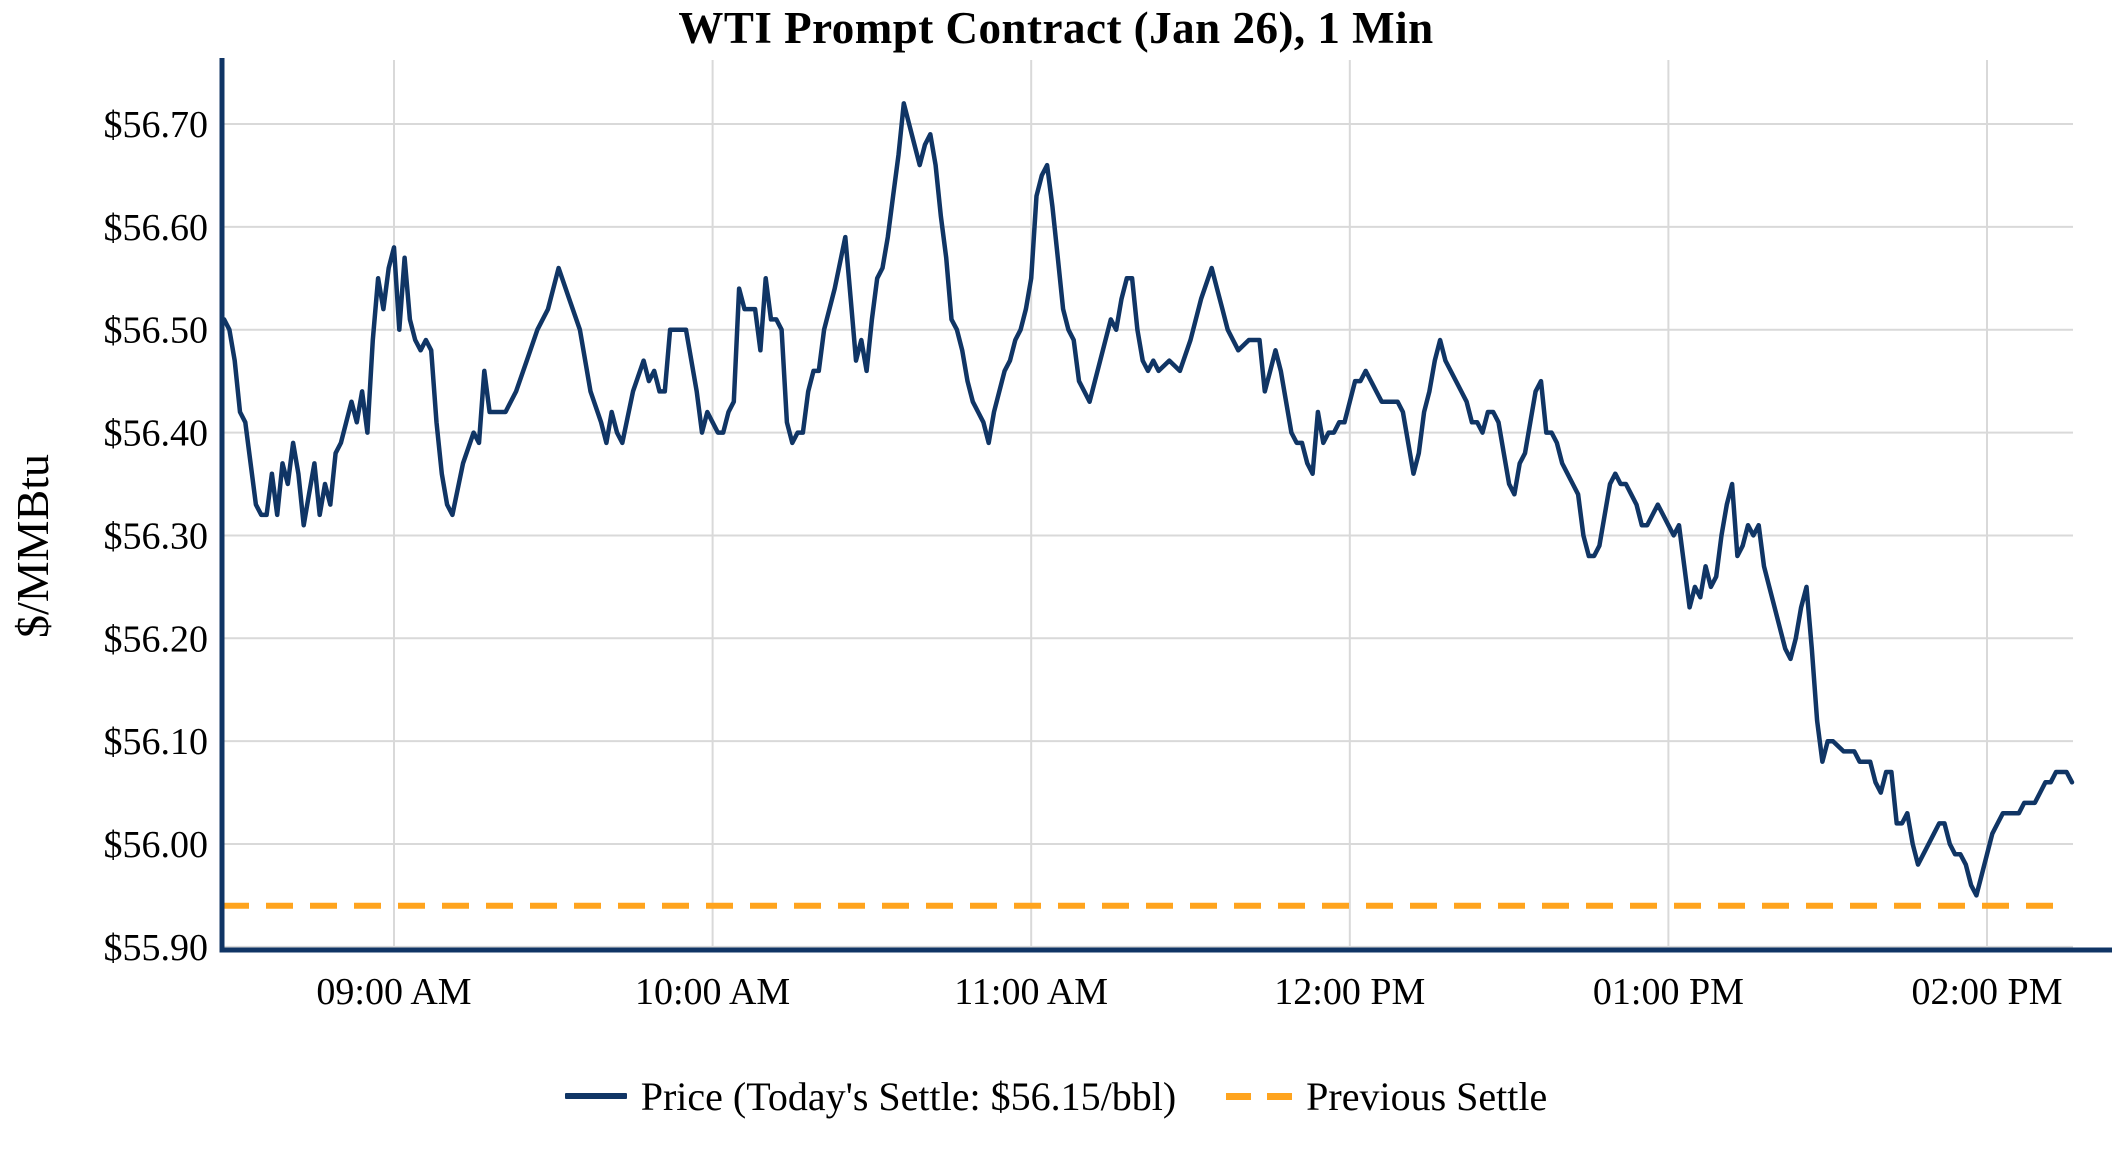 This screenshot has height=1152, width=2112. What do you see at coordinates (1259, 1096) in the screenshot?
I see `previous-settle-dash-swatch-icon` at bounding box center [1259, 1096].